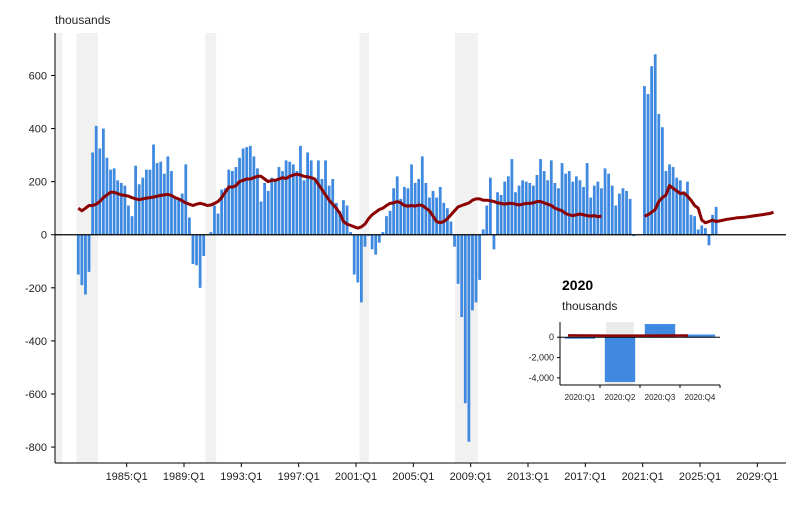 The image size is (800, 505). What do you see at coordinates (577, 285) in the screenshot?
I see `inset-title: 2020` at bounding box center [577, 285].